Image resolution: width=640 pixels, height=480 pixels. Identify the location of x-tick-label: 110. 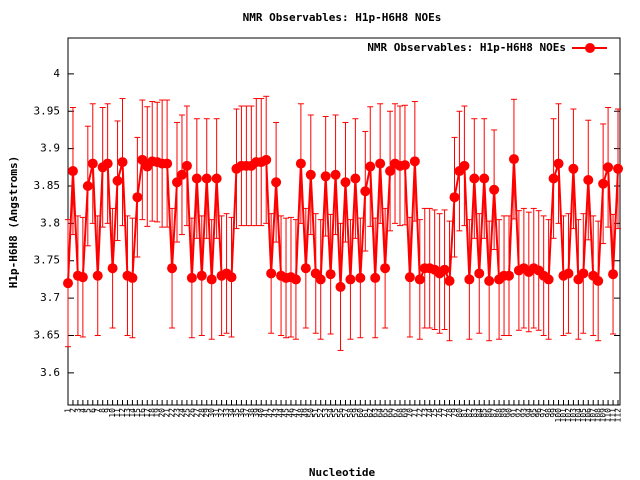
(608, 415).